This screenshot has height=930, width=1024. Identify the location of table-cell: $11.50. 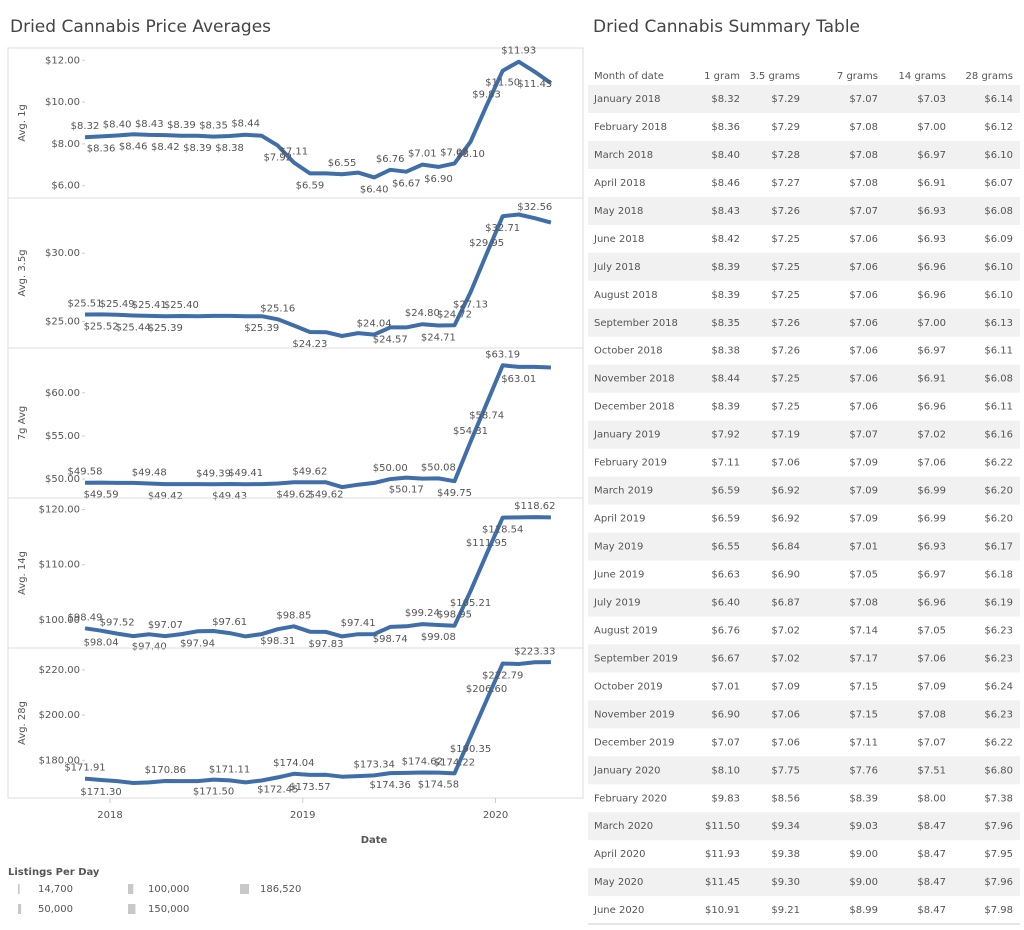
(722, 826).